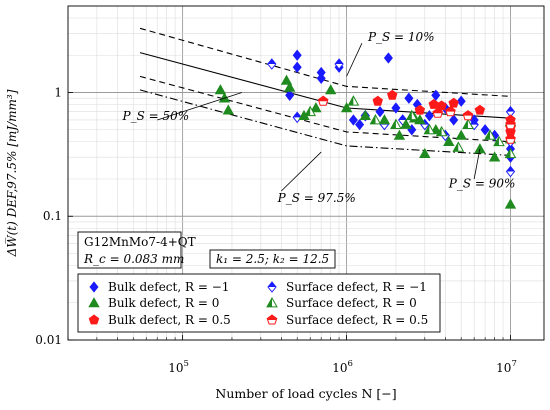 Image resolution: width=550 pixels, height=410 pixels. I want to click on legend-label: Bulk defect, R = −1, so click(168, 287).